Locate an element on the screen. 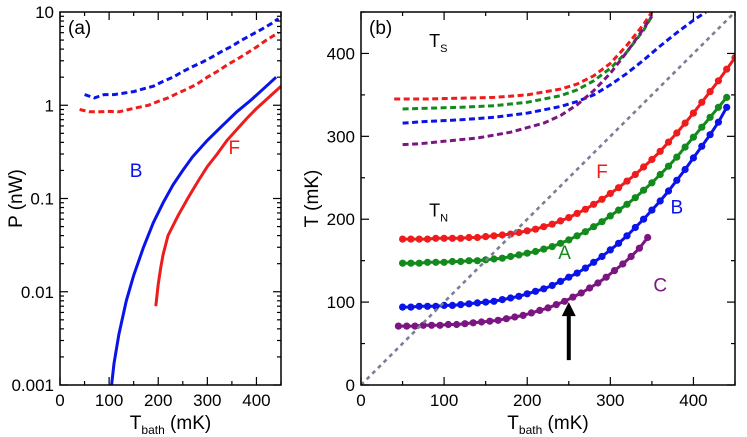  series-label-b: B is located at coordinates (676, 207).